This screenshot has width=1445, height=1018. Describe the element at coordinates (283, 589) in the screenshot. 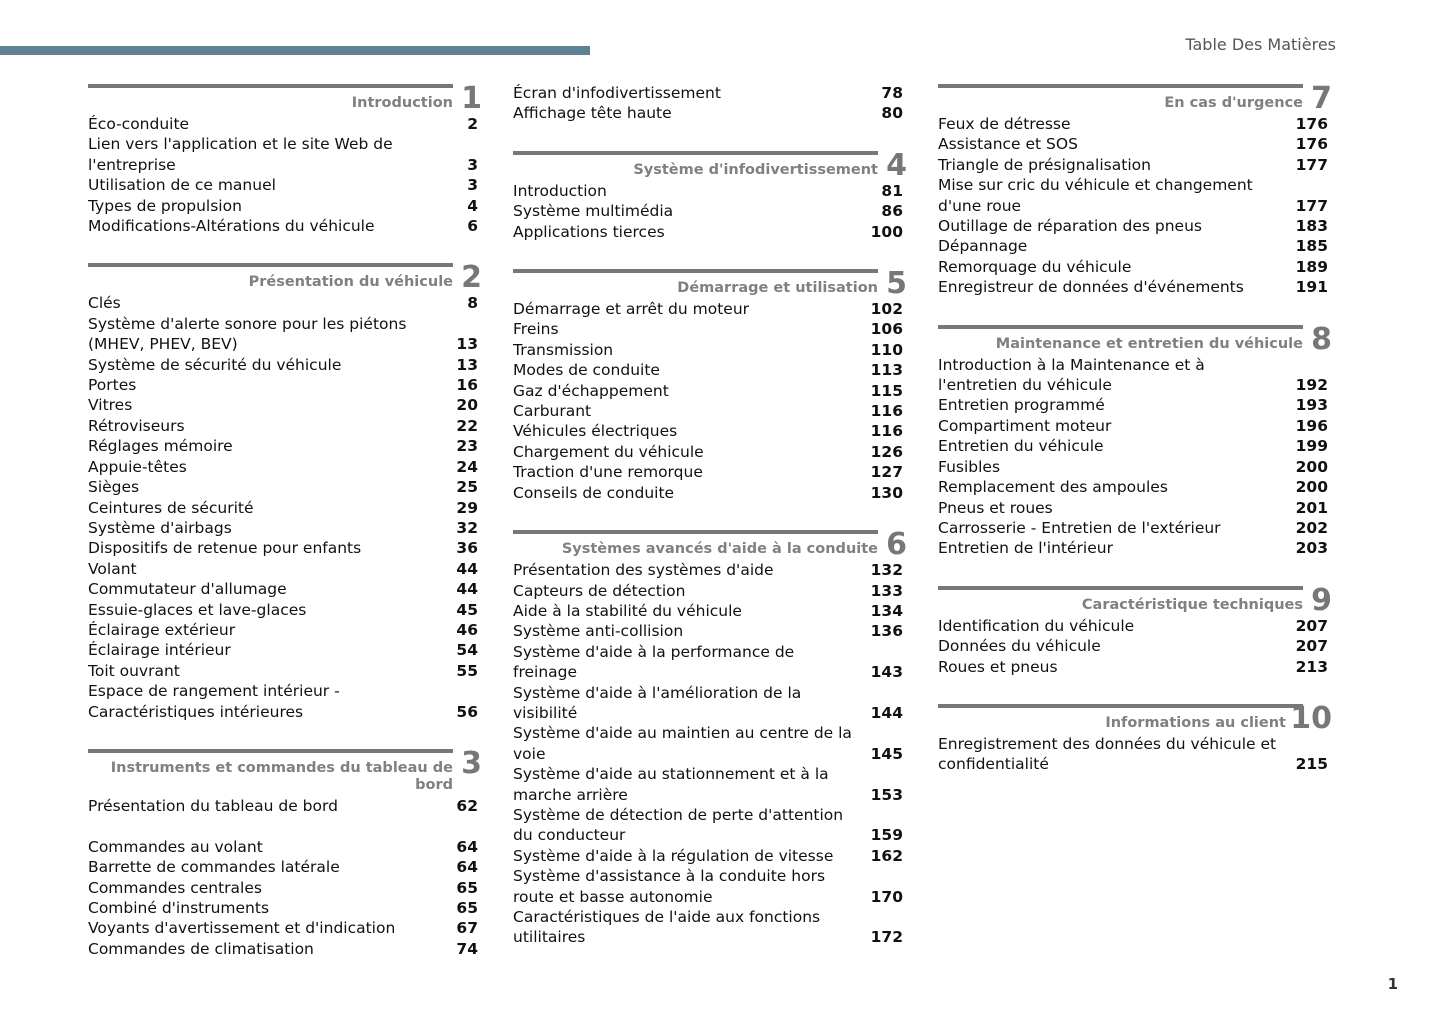

I see `toc-entry: Commutateur d'allumage 44` at that location.